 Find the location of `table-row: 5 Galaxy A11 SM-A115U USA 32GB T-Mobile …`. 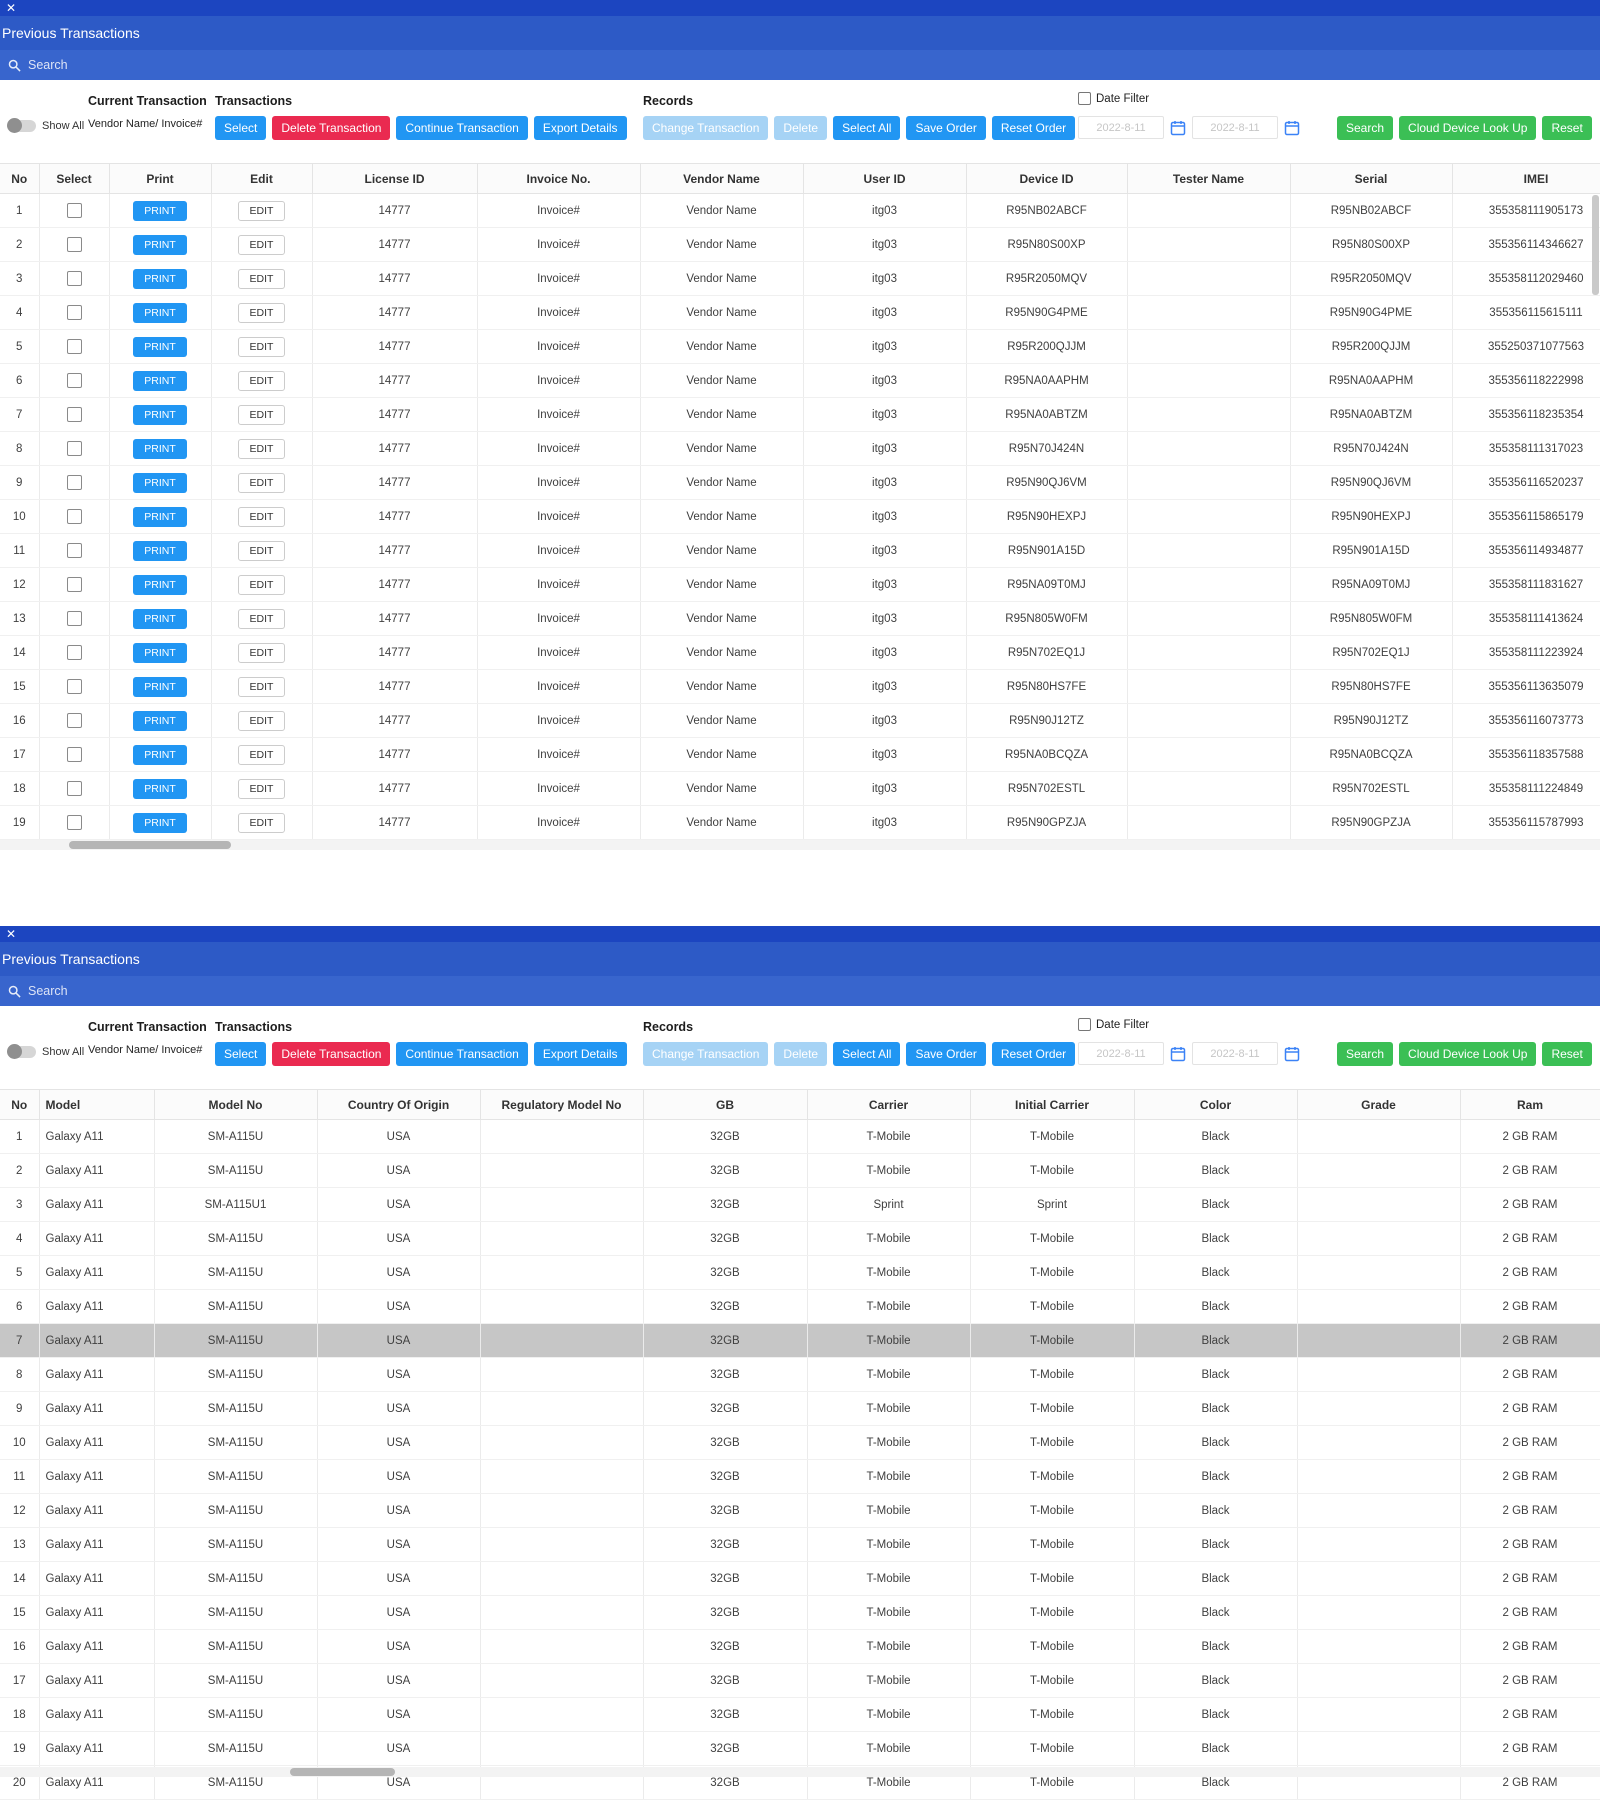

table-row: 5 Galaxy A11 SM-A115U USA 32GB T-Mobile … is located at coordinates (800, 1272).